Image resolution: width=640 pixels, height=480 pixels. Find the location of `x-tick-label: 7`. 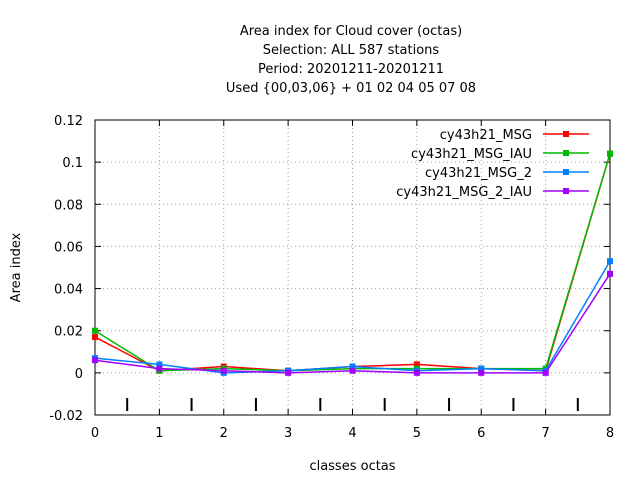

x-tick-label: 7 is located at coordinates (545, 433).